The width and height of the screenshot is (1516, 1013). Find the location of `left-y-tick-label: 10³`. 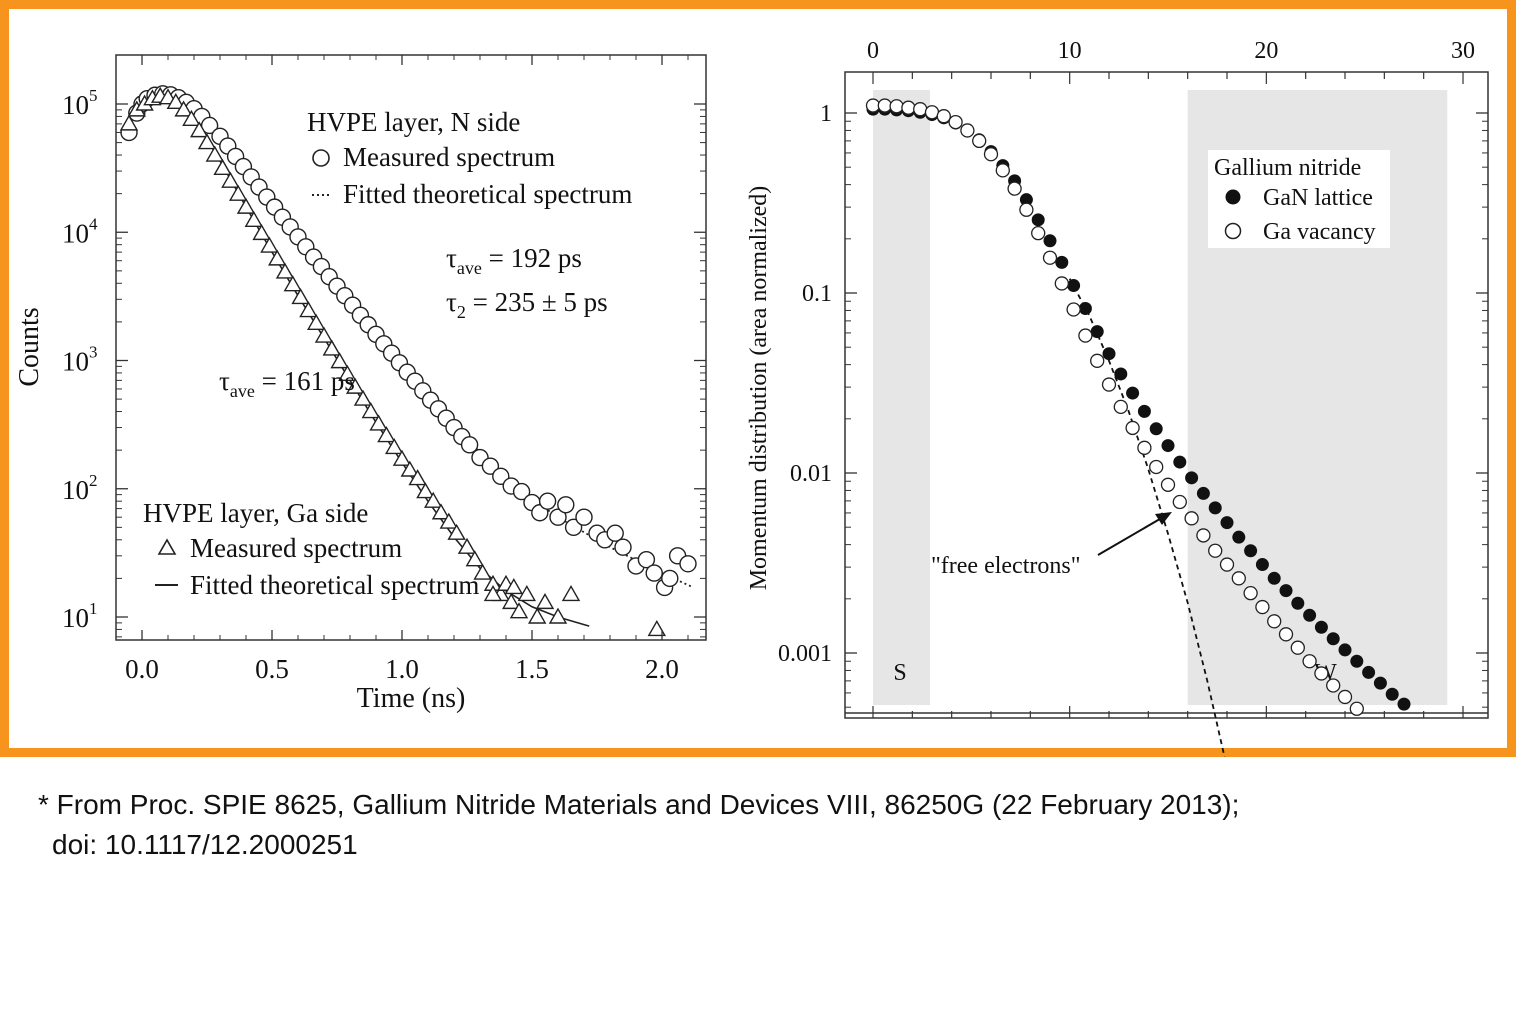

left-y-tick-label: 10³ is located at coordinates (80, 360).